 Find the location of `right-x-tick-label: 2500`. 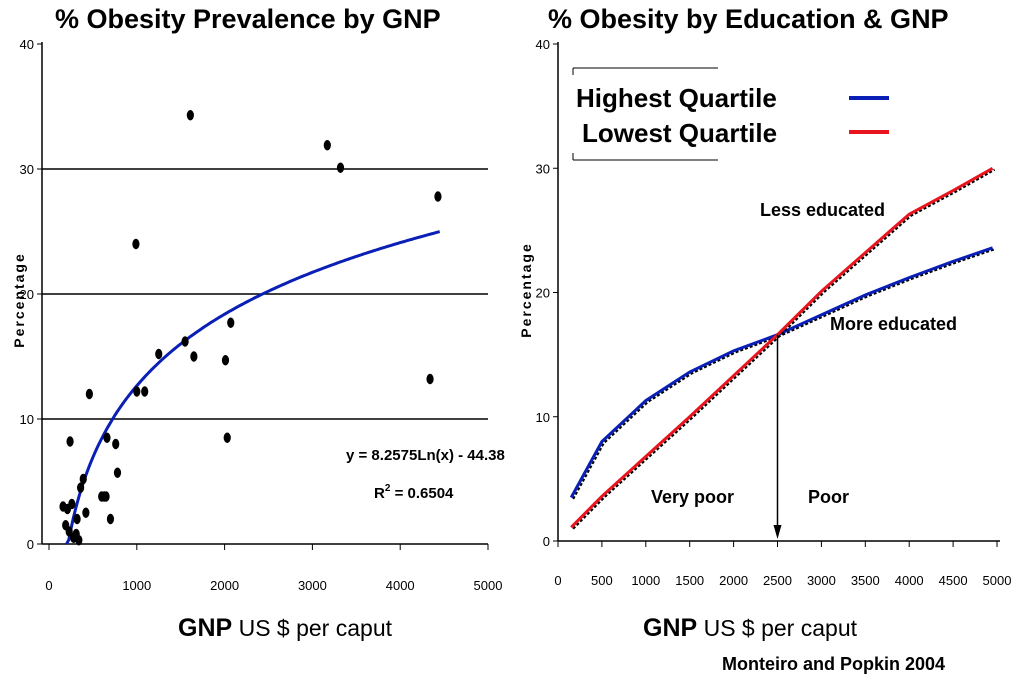

right-x-tick-label: 2500 is located at coordinates (777, 580).